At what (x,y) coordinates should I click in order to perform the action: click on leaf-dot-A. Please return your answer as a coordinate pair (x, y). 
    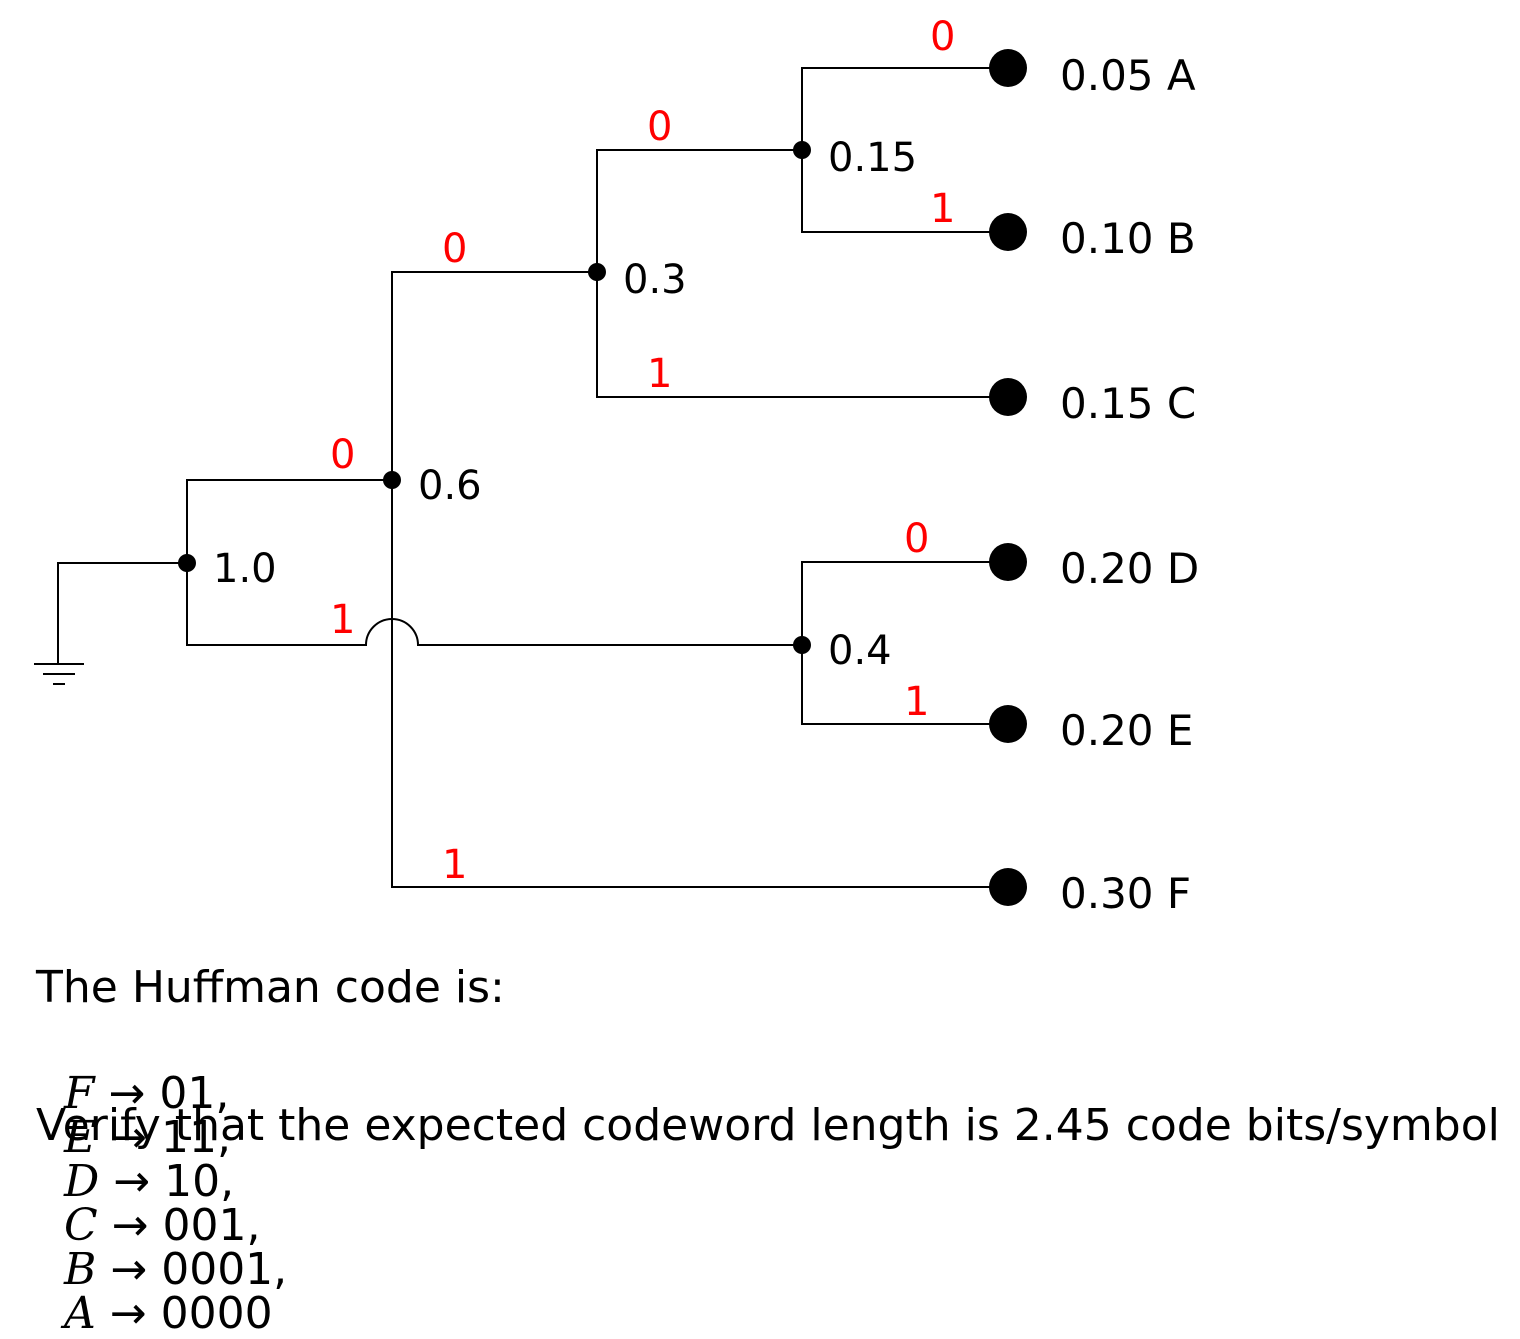
    Looking at the image, I should click on (1008, 68).